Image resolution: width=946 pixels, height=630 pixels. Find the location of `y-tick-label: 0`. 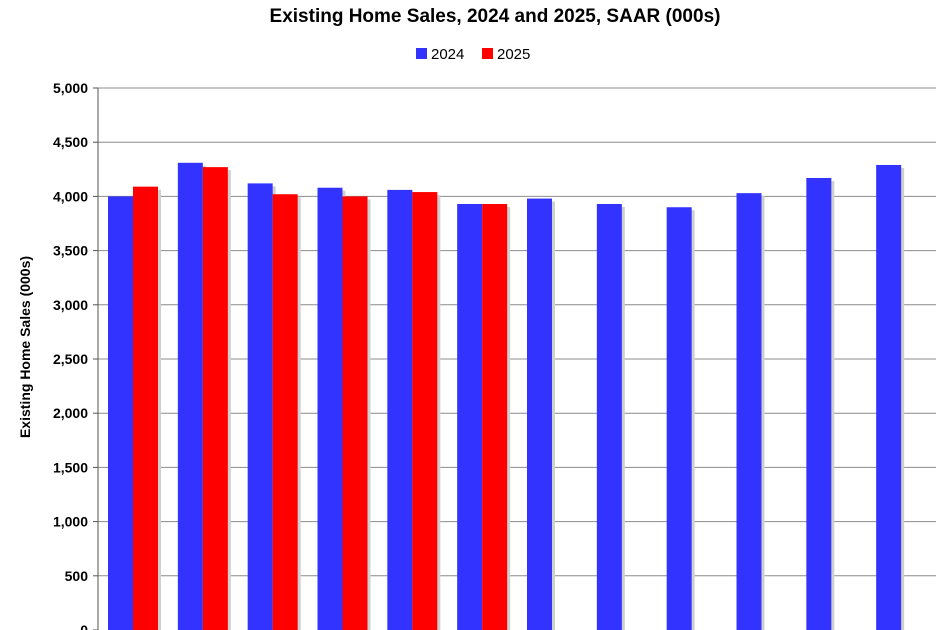

y-tick-label: 0 is located at coordinates (84, 626).